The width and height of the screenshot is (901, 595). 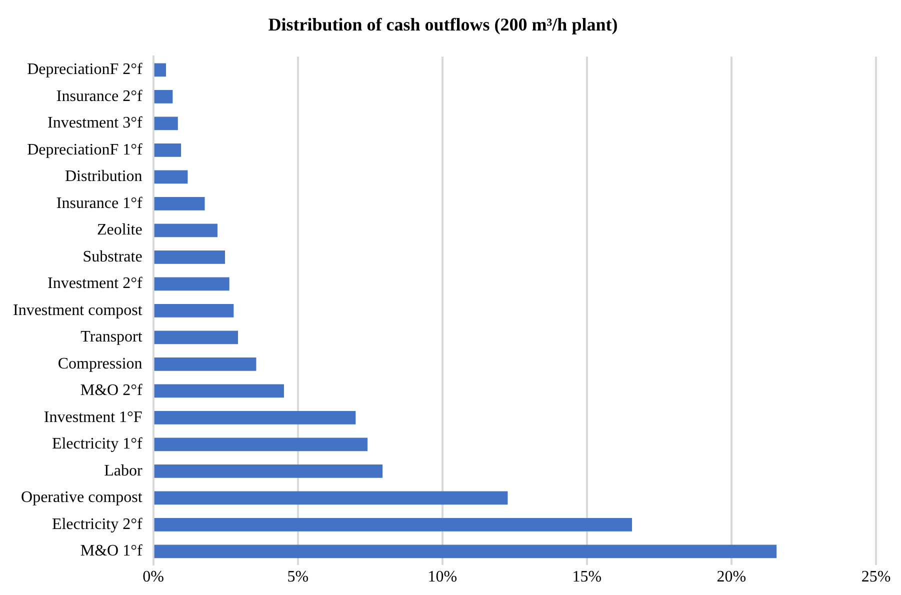 What do you see at coordinates (443, 24) in the screenshot?
I see `chart-title: Distribution of cash outflows (200 m³/h plant)` at bounding box center [443, 24].